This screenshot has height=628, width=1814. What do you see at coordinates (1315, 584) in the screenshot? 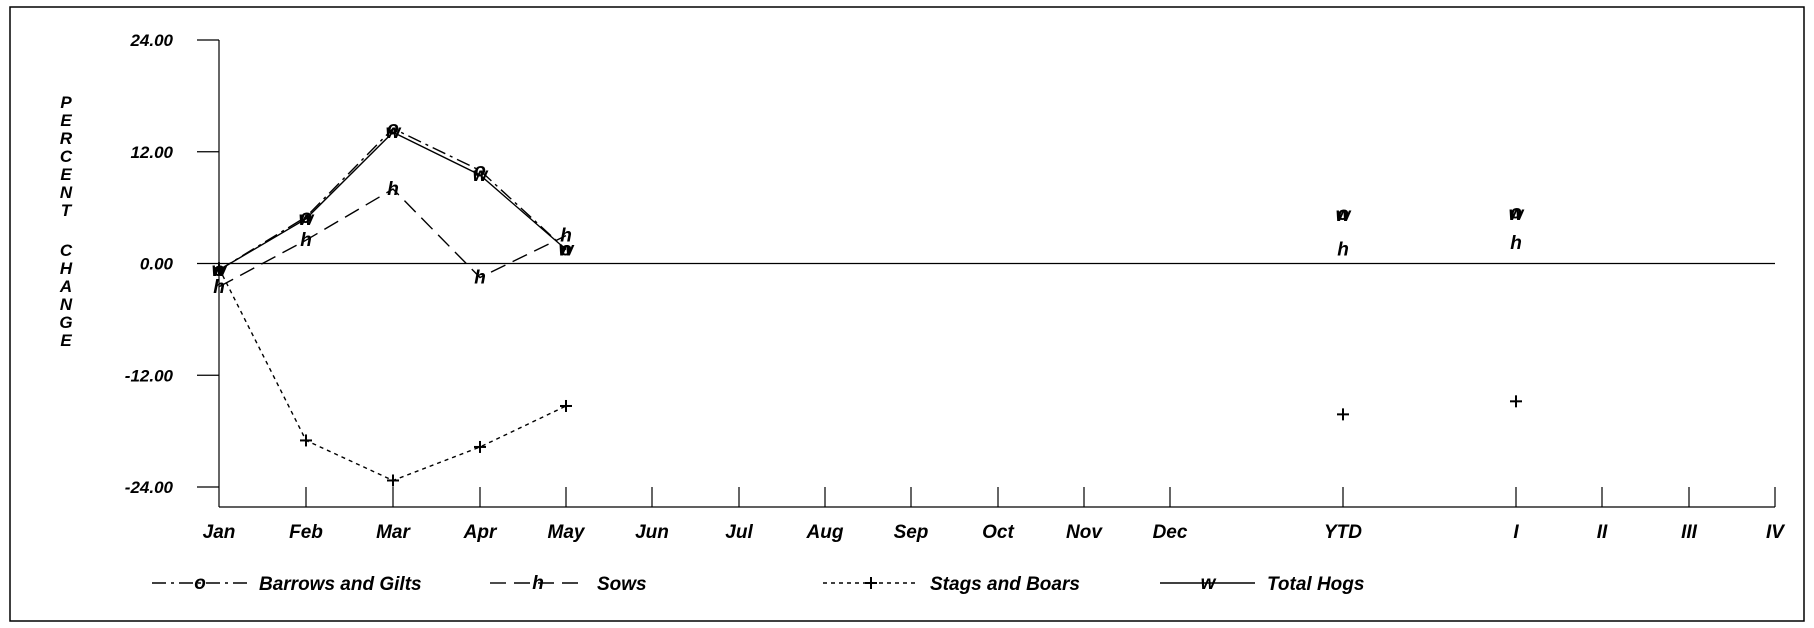
I see `legend-label: Total Hogs` at bounding box center [1315, 584].